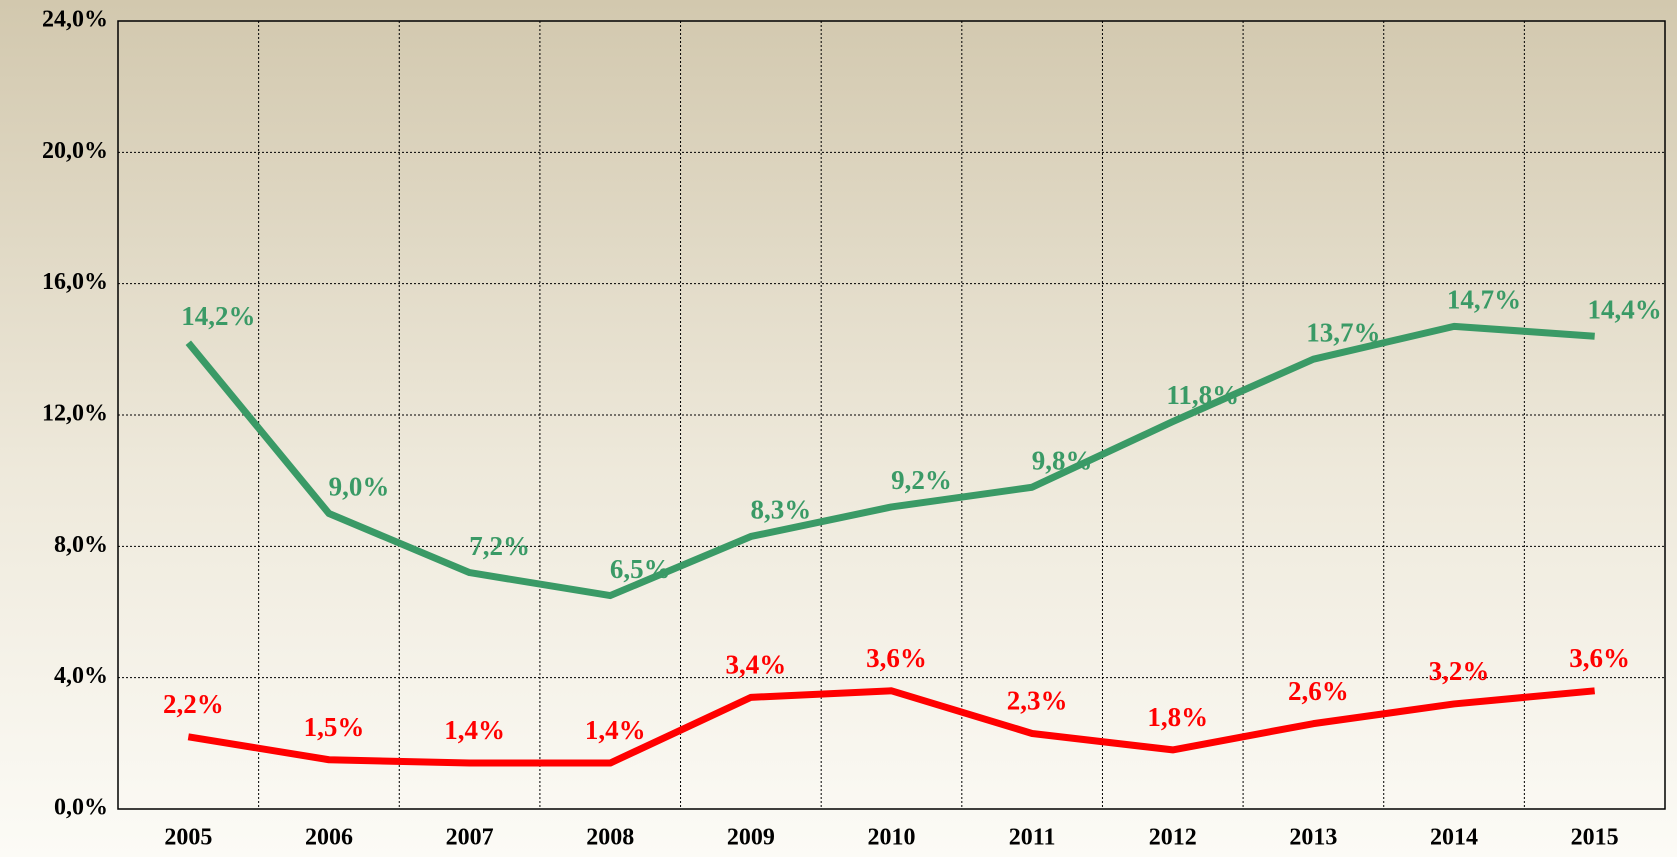  What do you see at coordinates (1037, 701) in the screenshot?
I see `data-label: 2,3%` at bounding box center [1037, 701].